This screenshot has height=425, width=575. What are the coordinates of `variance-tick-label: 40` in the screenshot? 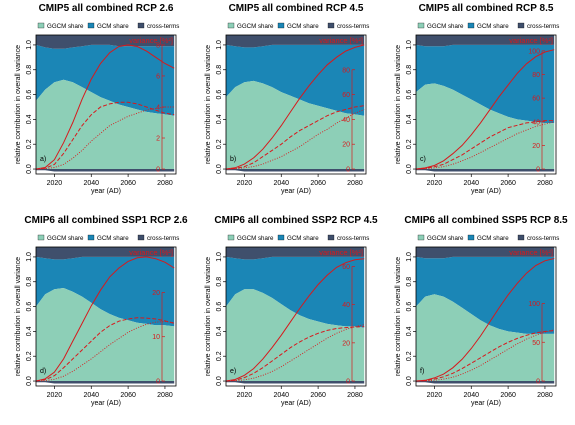 It's located at (346, 120).